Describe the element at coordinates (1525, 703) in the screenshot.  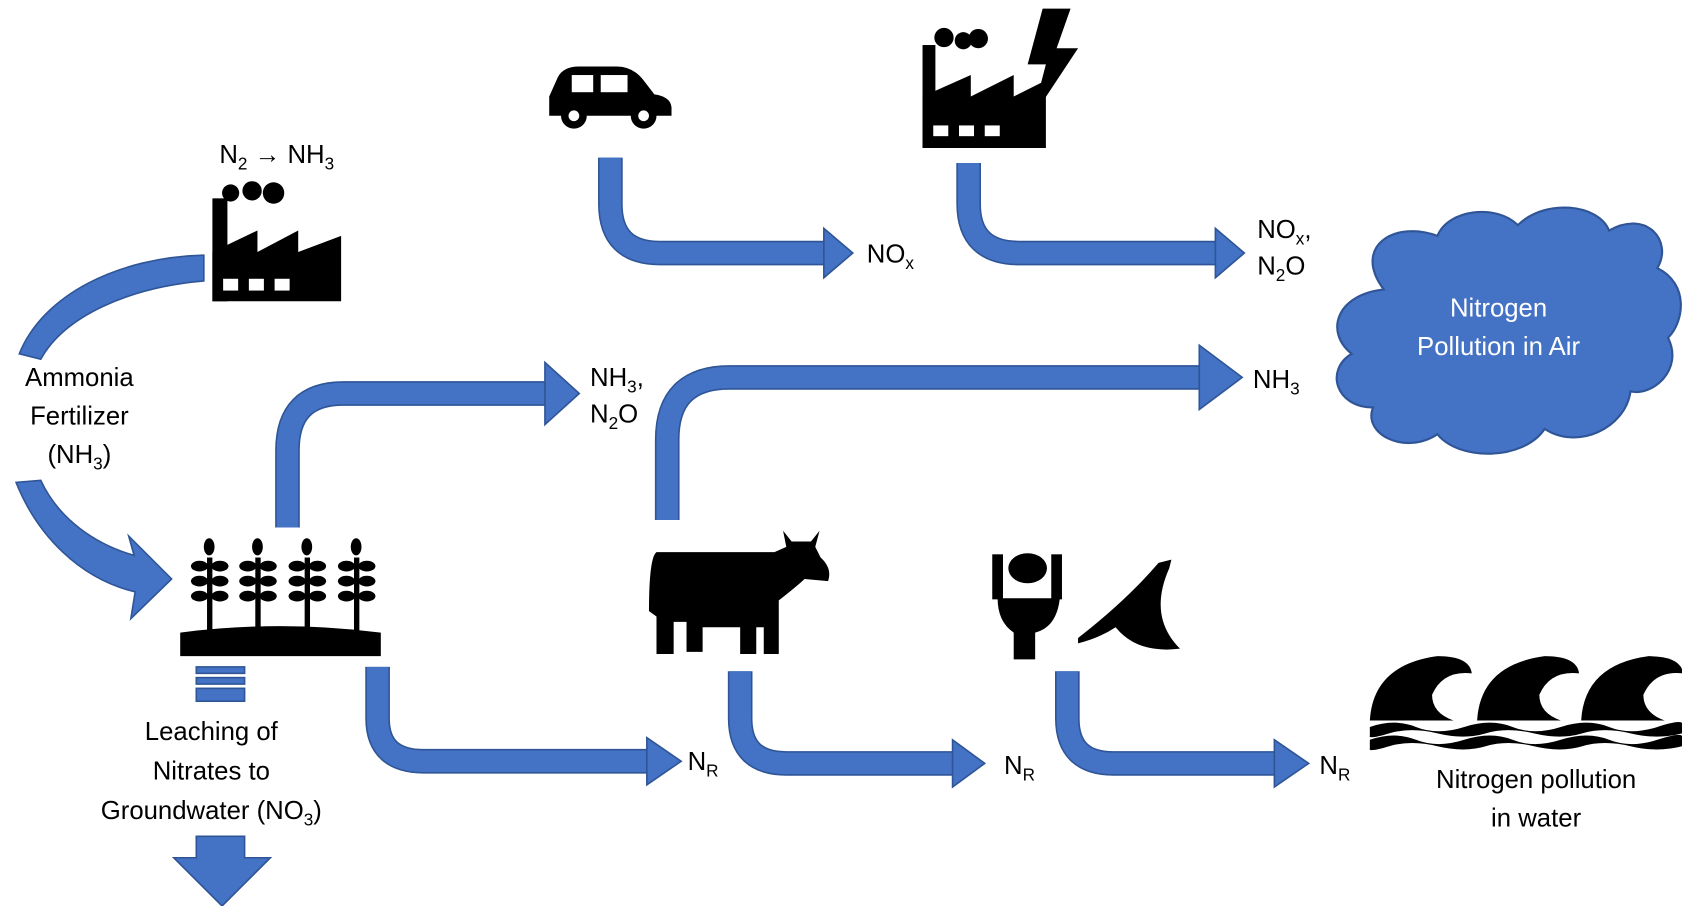
I see `waves-icon` at that location.